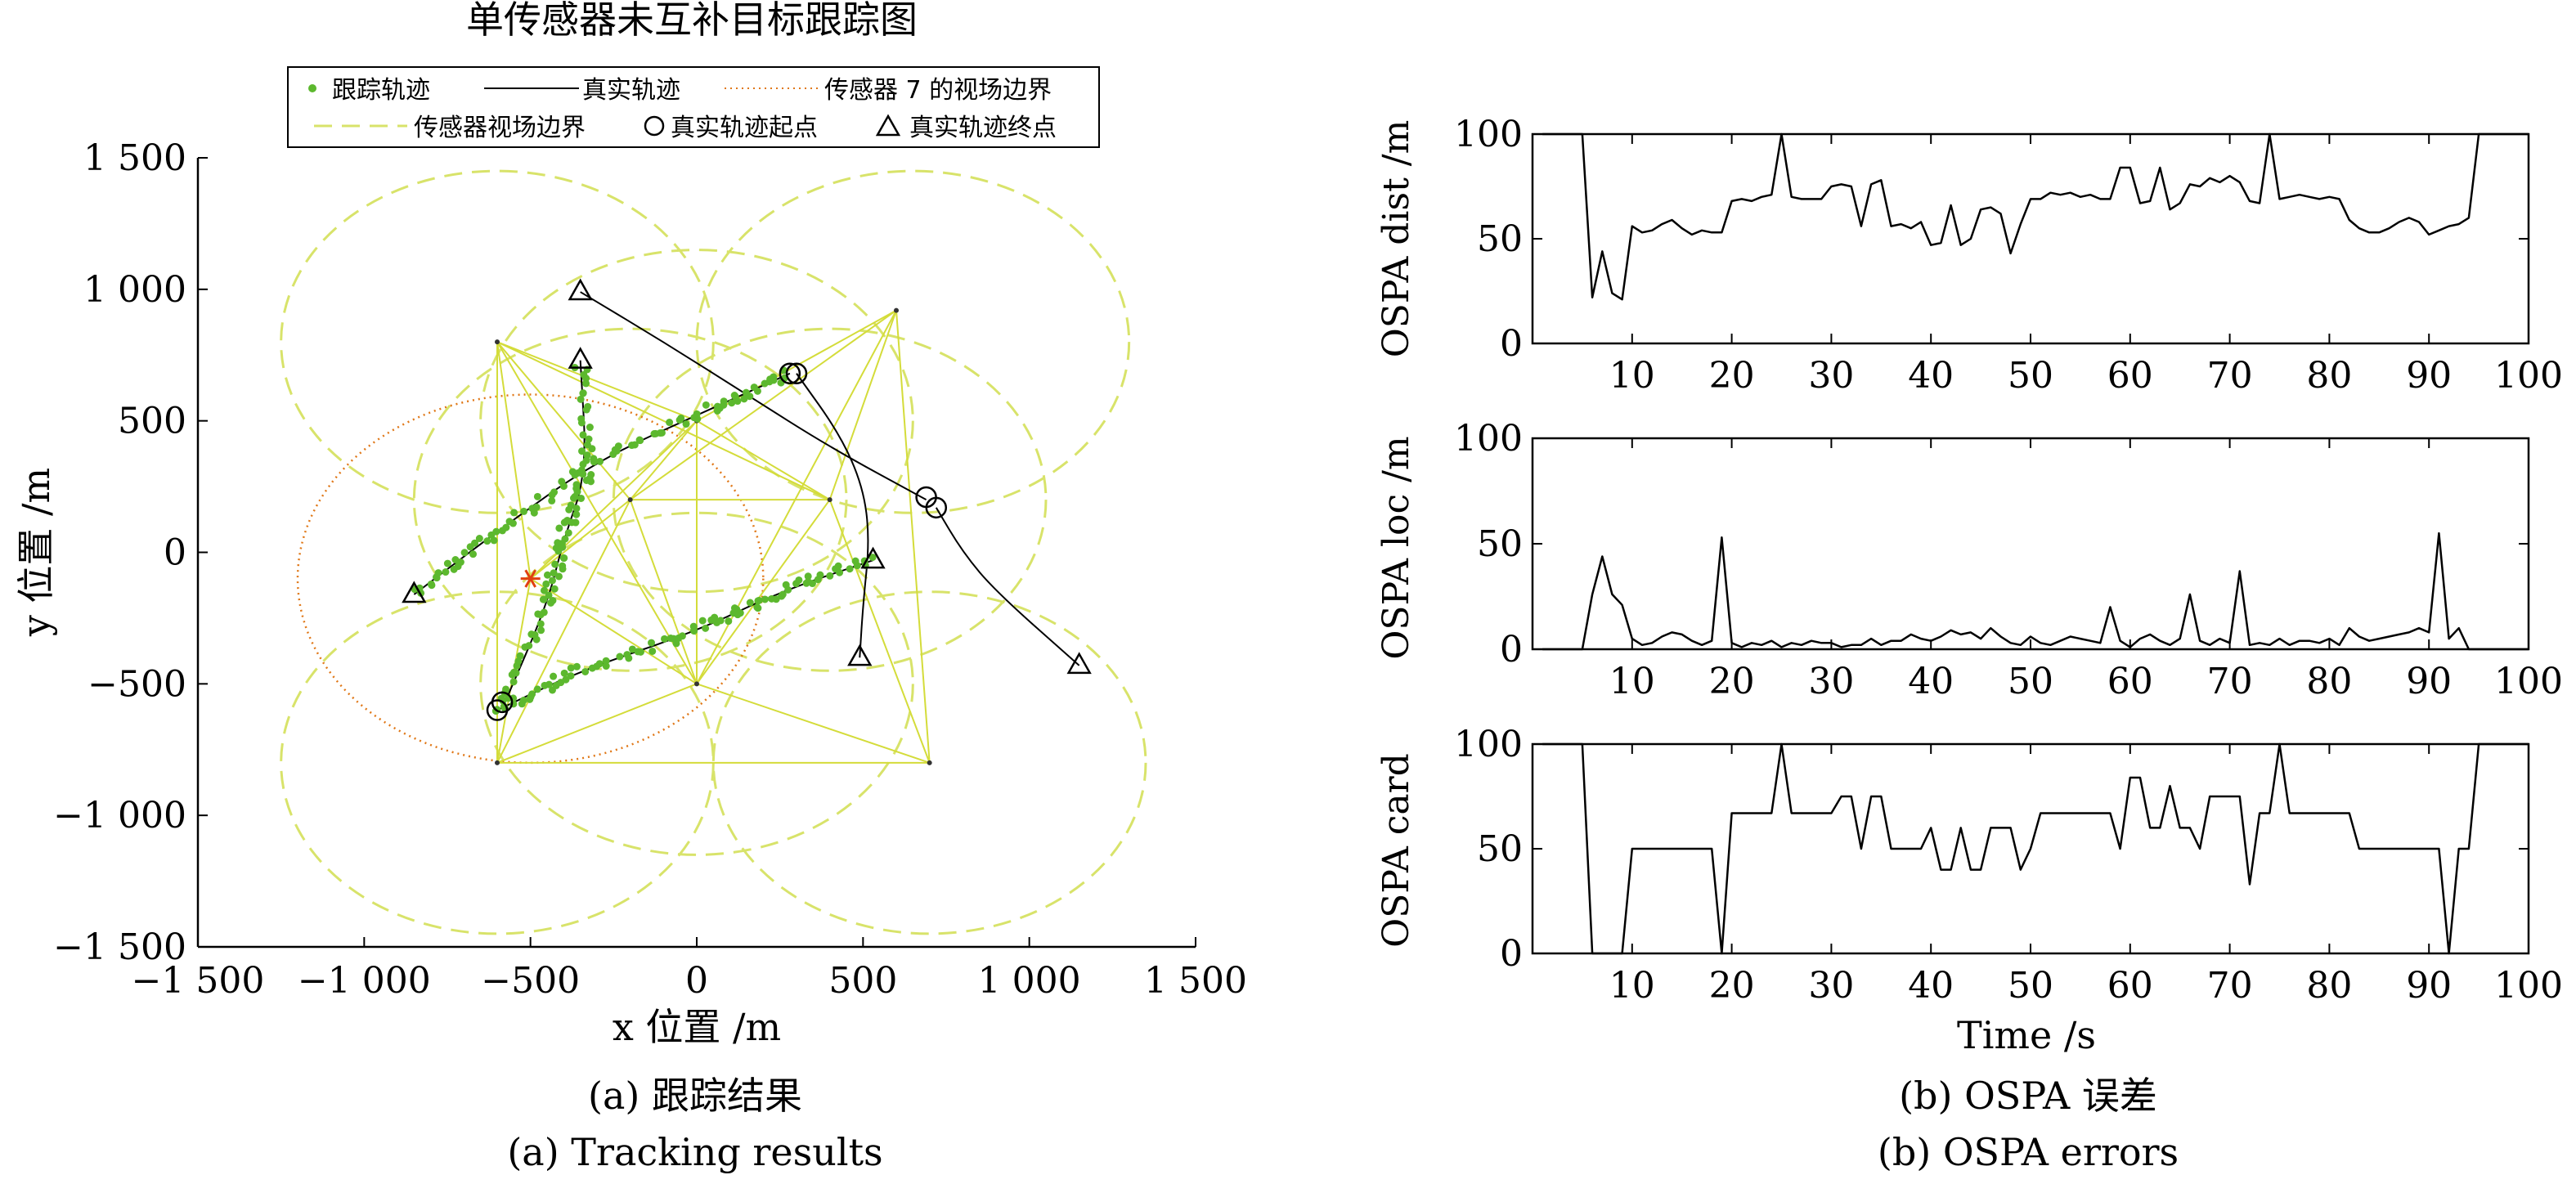 Image resolution: width=2576 pixels, height=1184 pixels. Describe the element at coordinates (1831, 682) in the screenshot. I see `x-tick-label: 30` at that location.